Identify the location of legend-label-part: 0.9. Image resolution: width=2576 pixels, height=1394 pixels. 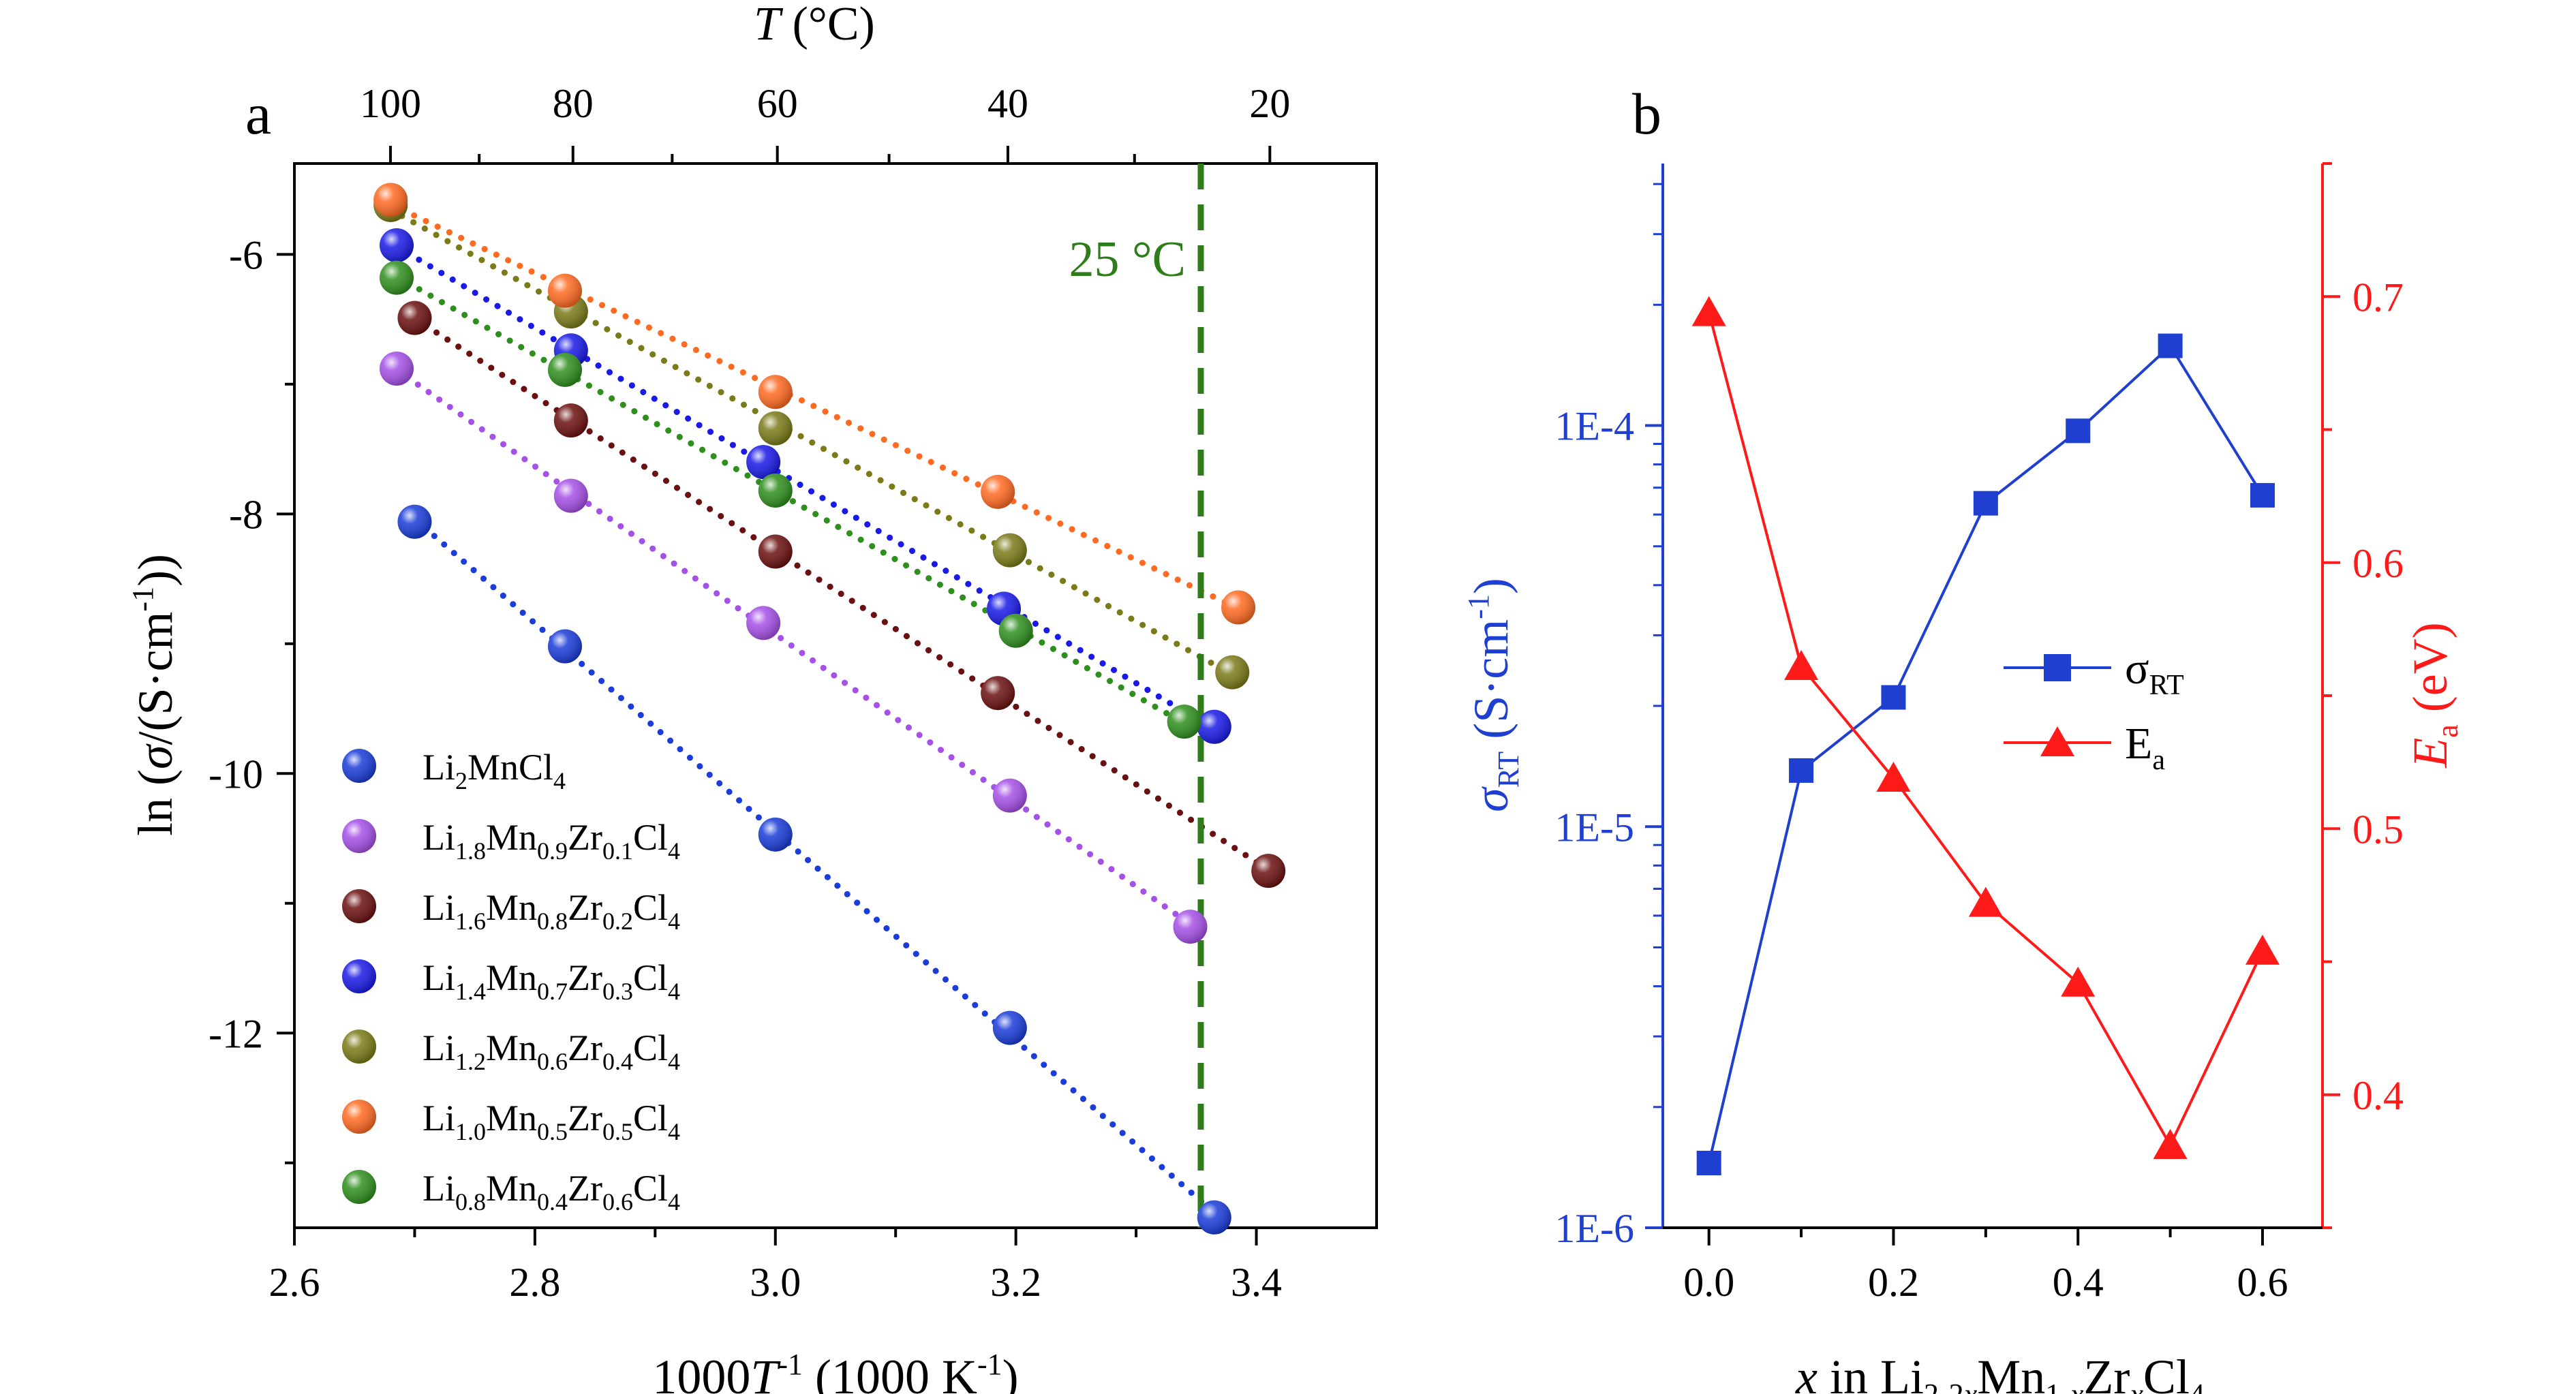
(552, 851).